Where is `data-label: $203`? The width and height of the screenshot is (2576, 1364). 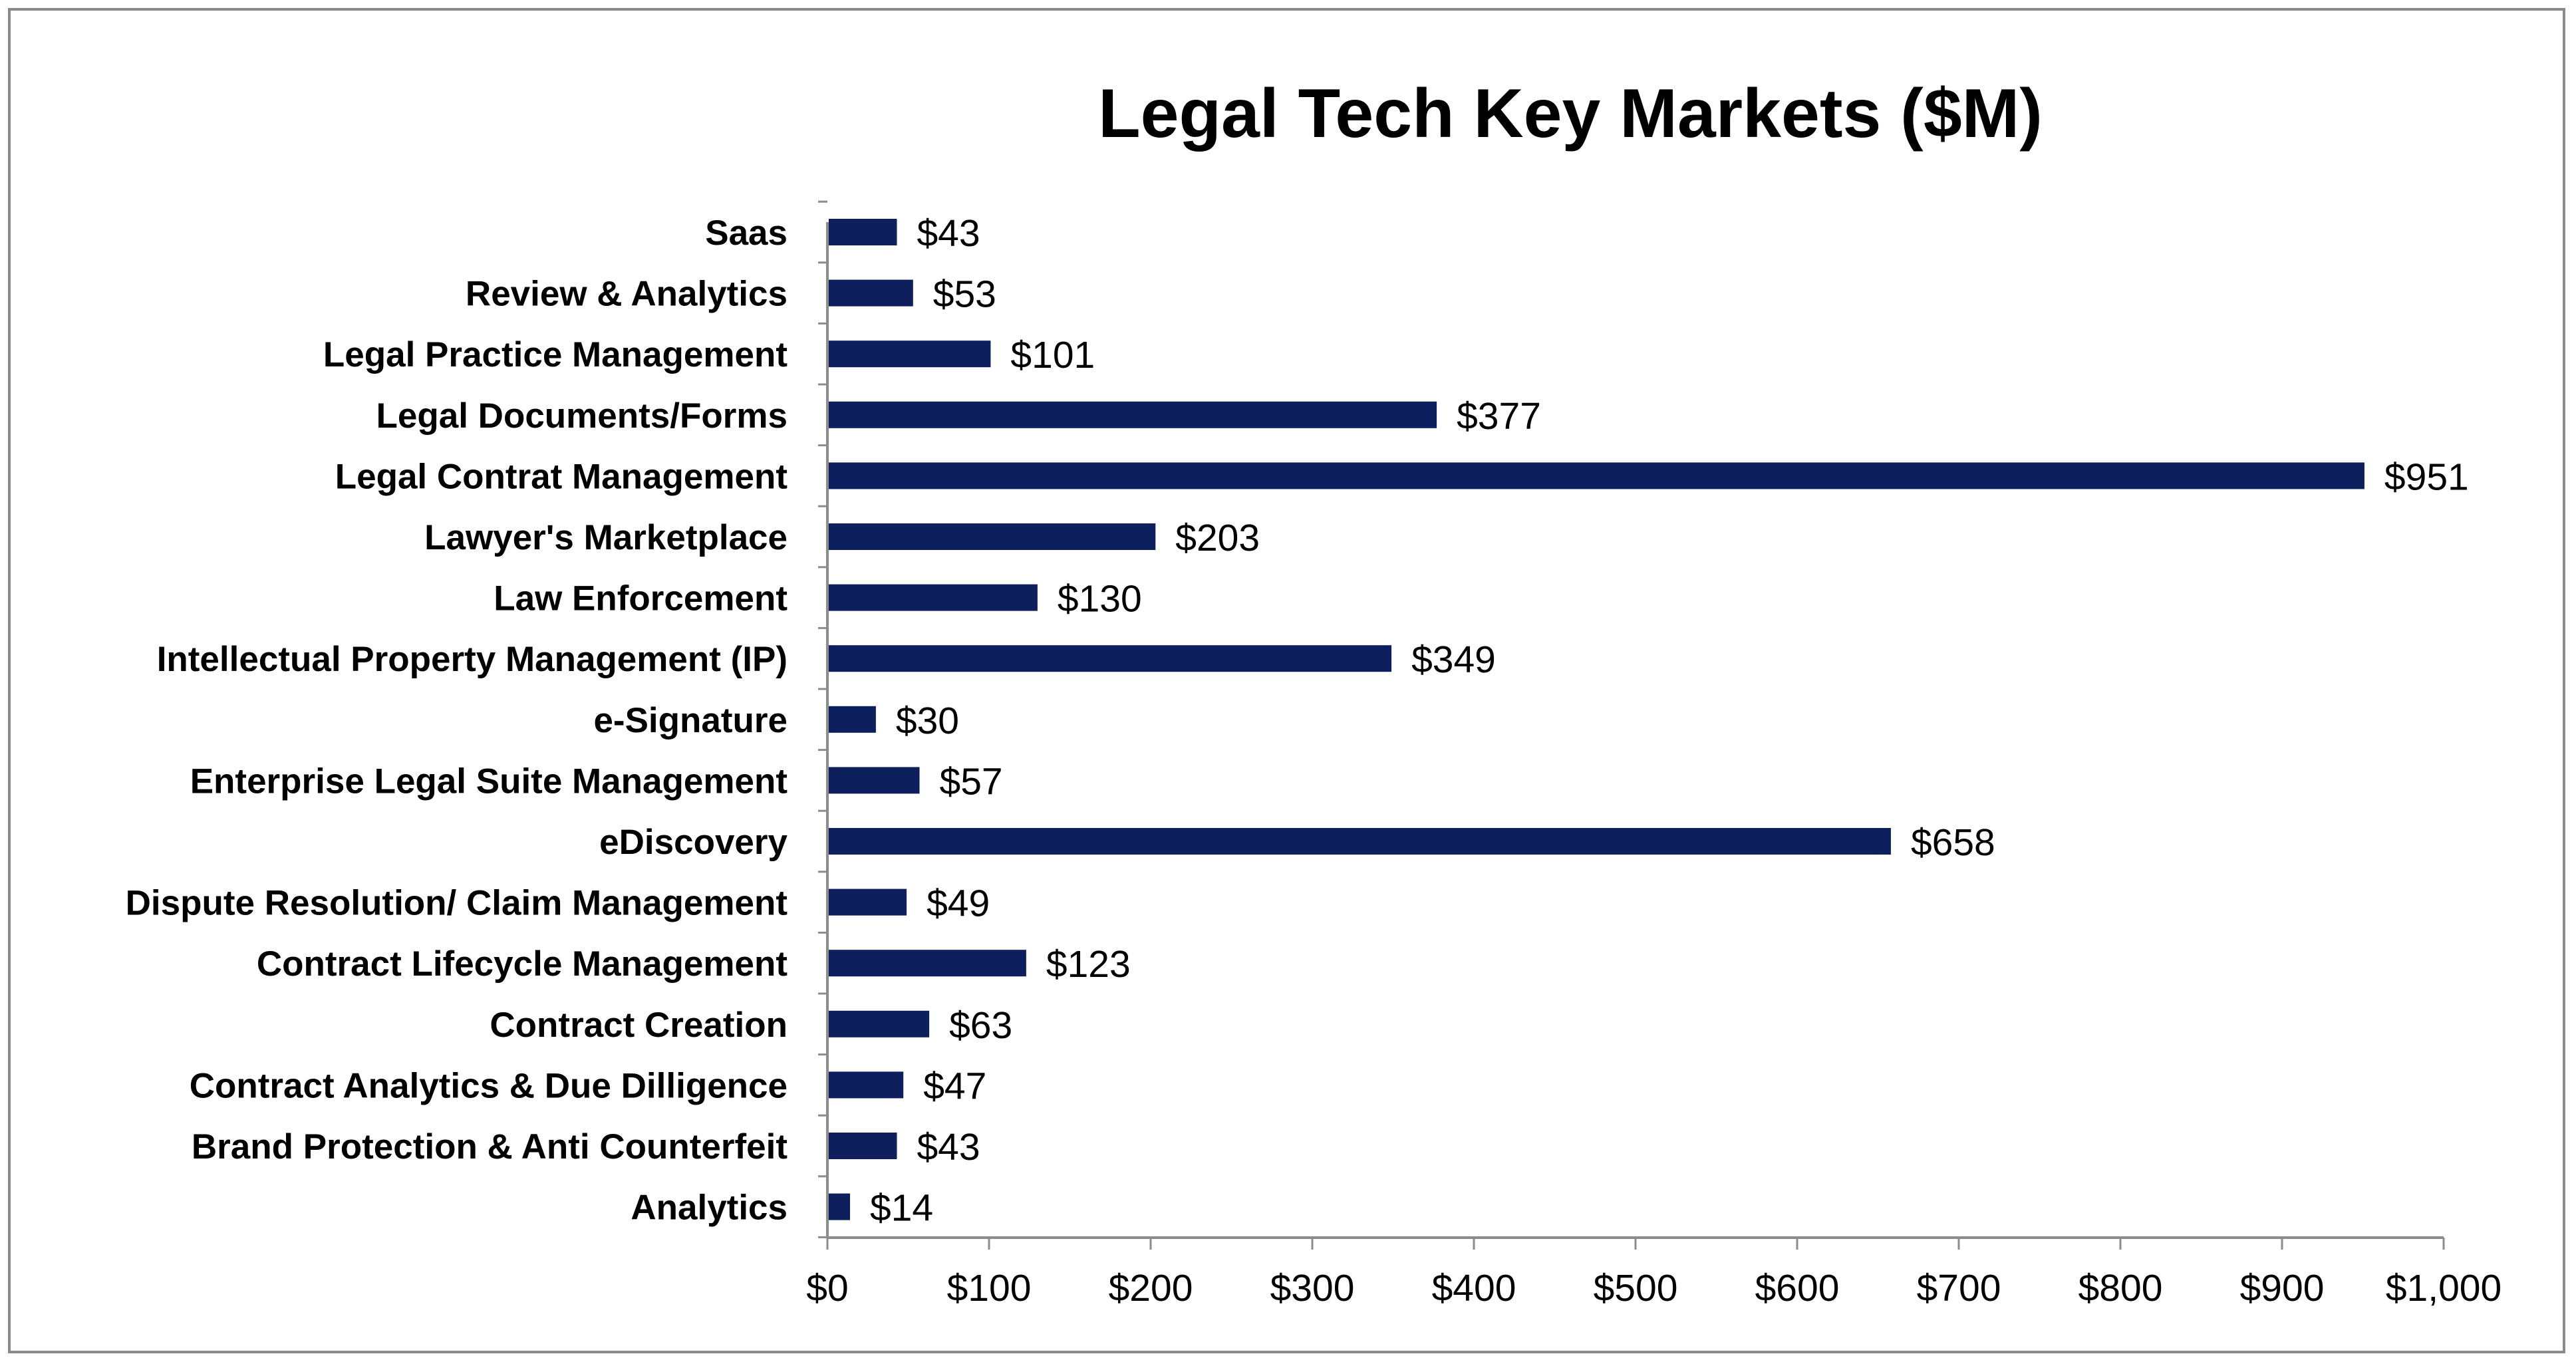 data-label: $203 is located at coordinates (1217, 538).